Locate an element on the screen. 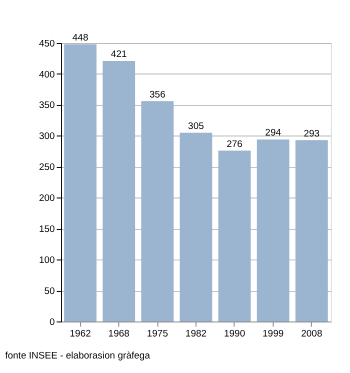 Image resolution: width=350 pixels, height=373 pixels. y-tick-label: 450 is located at coordinates (46, 44).